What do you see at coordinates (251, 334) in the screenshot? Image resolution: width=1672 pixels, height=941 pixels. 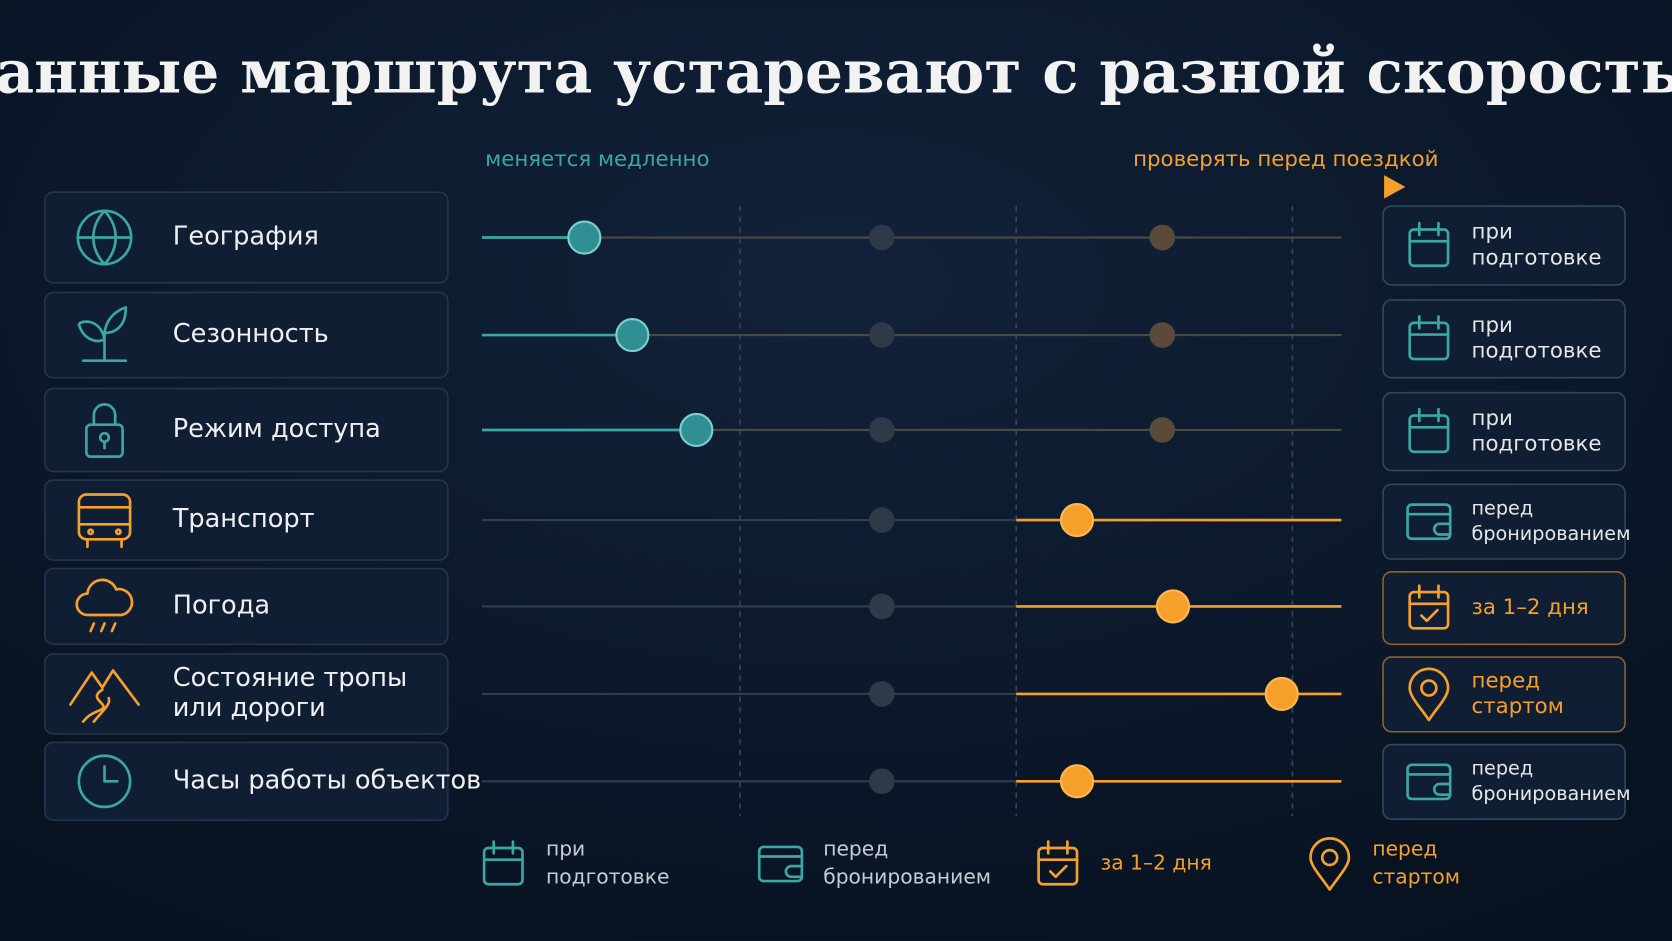 I see `row-label: Сезонность` at bounding box center [251, 334].